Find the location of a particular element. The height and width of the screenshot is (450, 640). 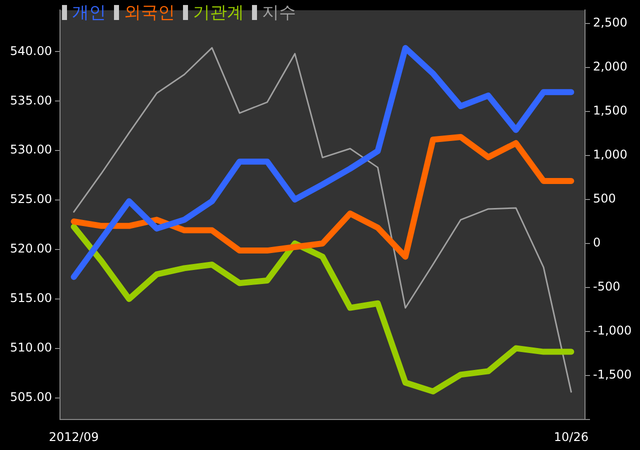

series-label: 지수 is located at coordinates (279, 13).